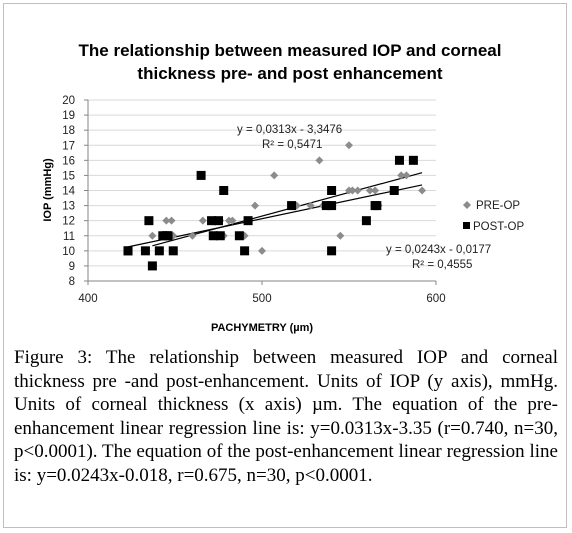  Describe the element at coordinates (68, 101) in the screenshot. I see `y-tick-label-20: 20` at that location.